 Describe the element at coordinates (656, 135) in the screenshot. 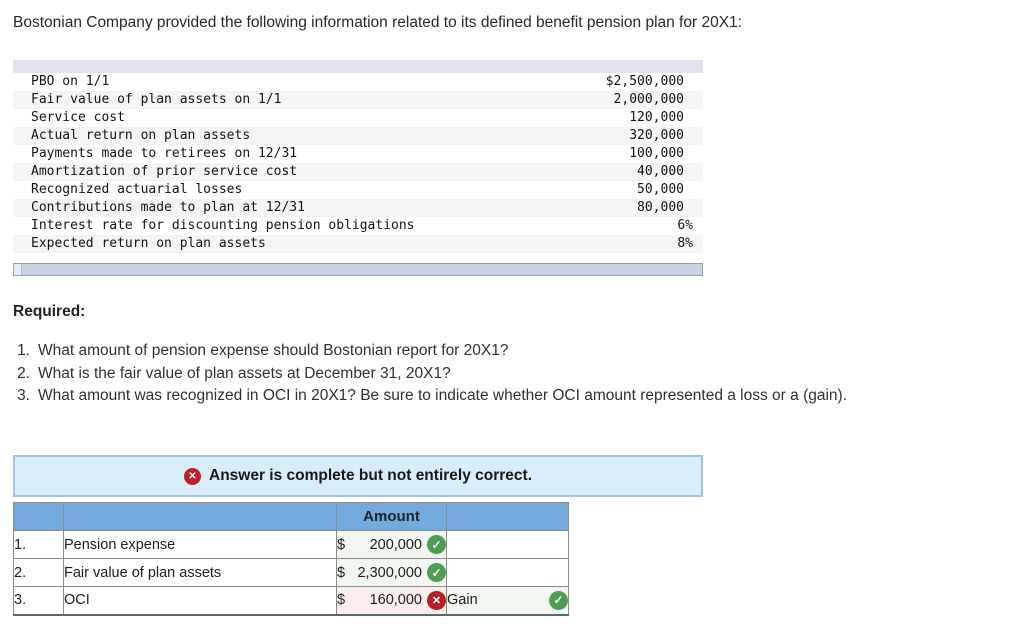

I see `info-value: 320,000` at that location.